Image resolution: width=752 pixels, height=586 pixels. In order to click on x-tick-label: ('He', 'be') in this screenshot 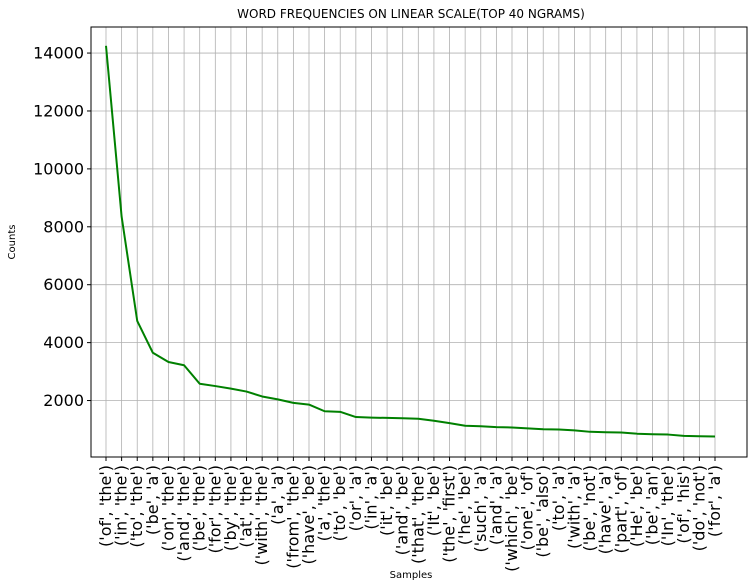, I will do `click(636, 506)`.